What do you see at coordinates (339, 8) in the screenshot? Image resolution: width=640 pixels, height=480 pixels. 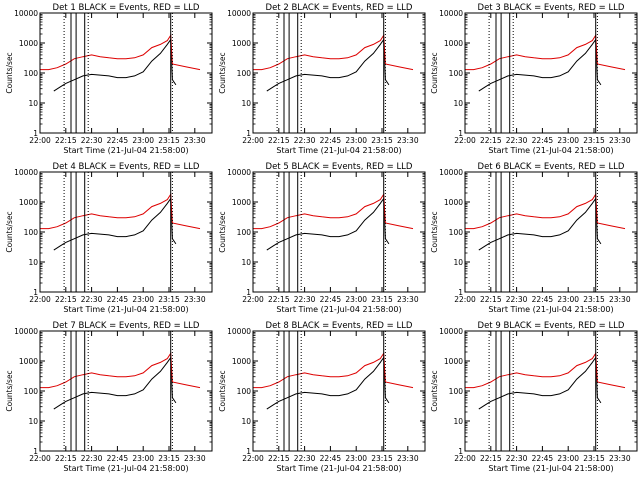 I see `panel-title: Det 2 BLACK = Events, RED = LLD` at bounding box center [339, 8].